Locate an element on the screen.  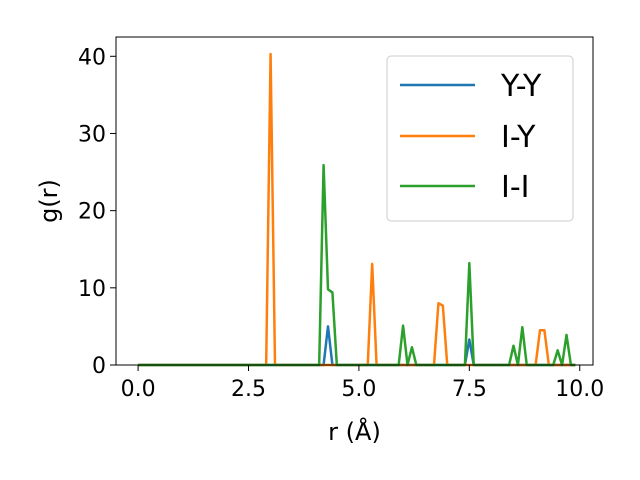
y-axis-label: g(r) is located at coordinates (49, 201).